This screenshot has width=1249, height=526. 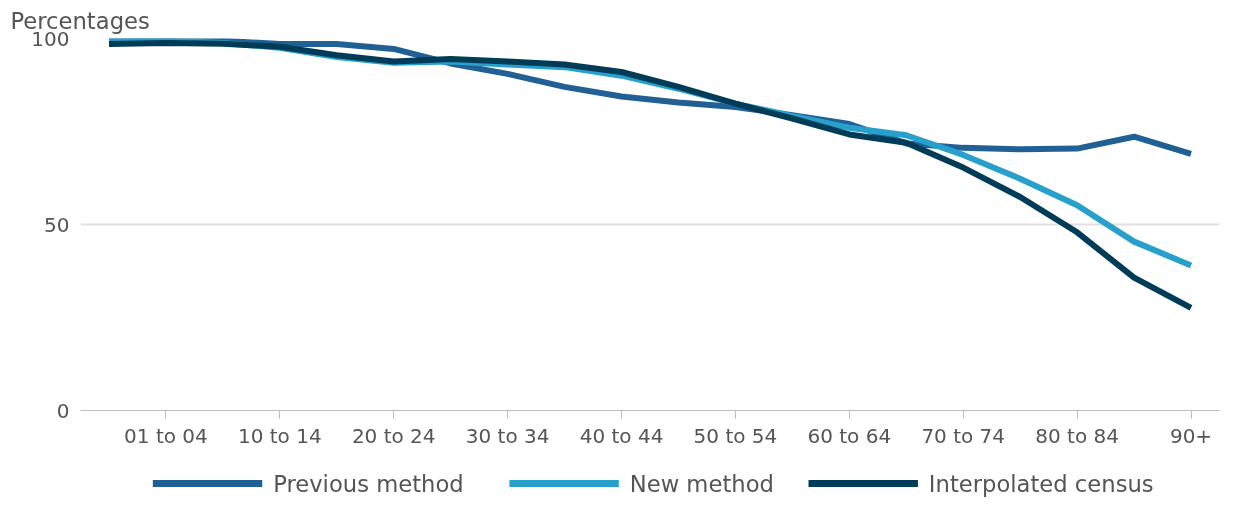 I want to click on x-tick-label: 80 to 84, so click(x=1077, y=435).